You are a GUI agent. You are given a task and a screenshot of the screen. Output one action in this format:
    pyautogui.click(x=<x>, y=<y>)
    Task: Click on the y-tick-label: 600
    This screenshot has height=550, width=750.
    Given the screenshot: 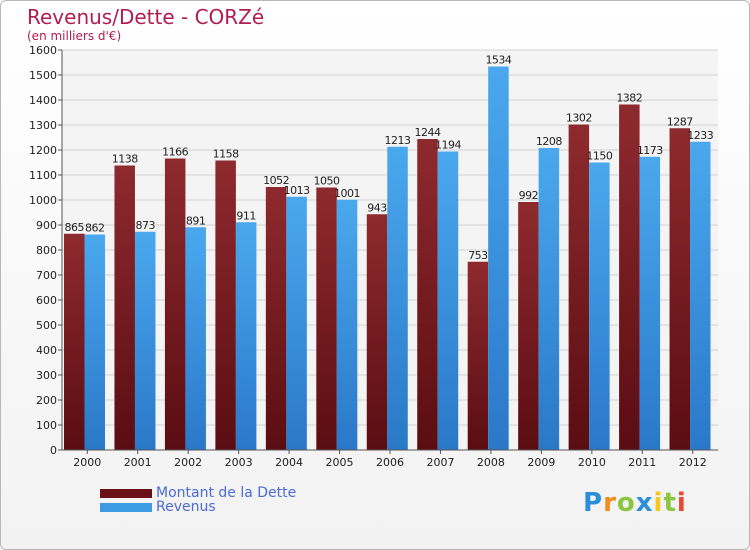 What is the action you would take?
    pyautogui.click(x=46, y=300)
    